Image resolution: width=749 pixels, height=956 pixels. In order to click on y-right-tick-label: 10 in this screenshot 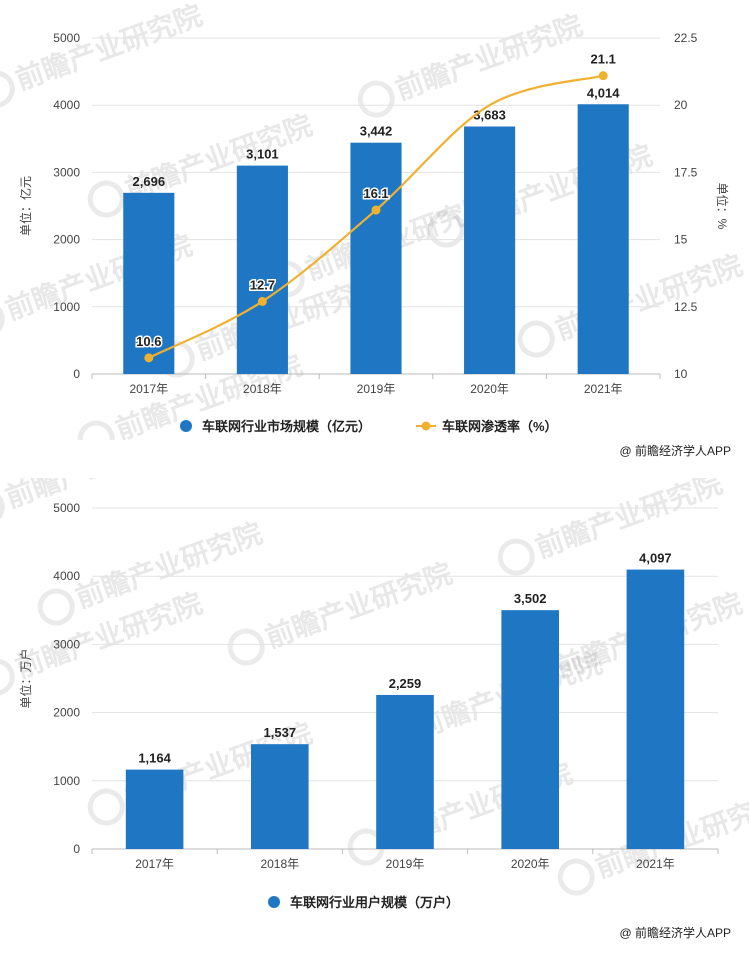, I will do `click(681, 374)`.